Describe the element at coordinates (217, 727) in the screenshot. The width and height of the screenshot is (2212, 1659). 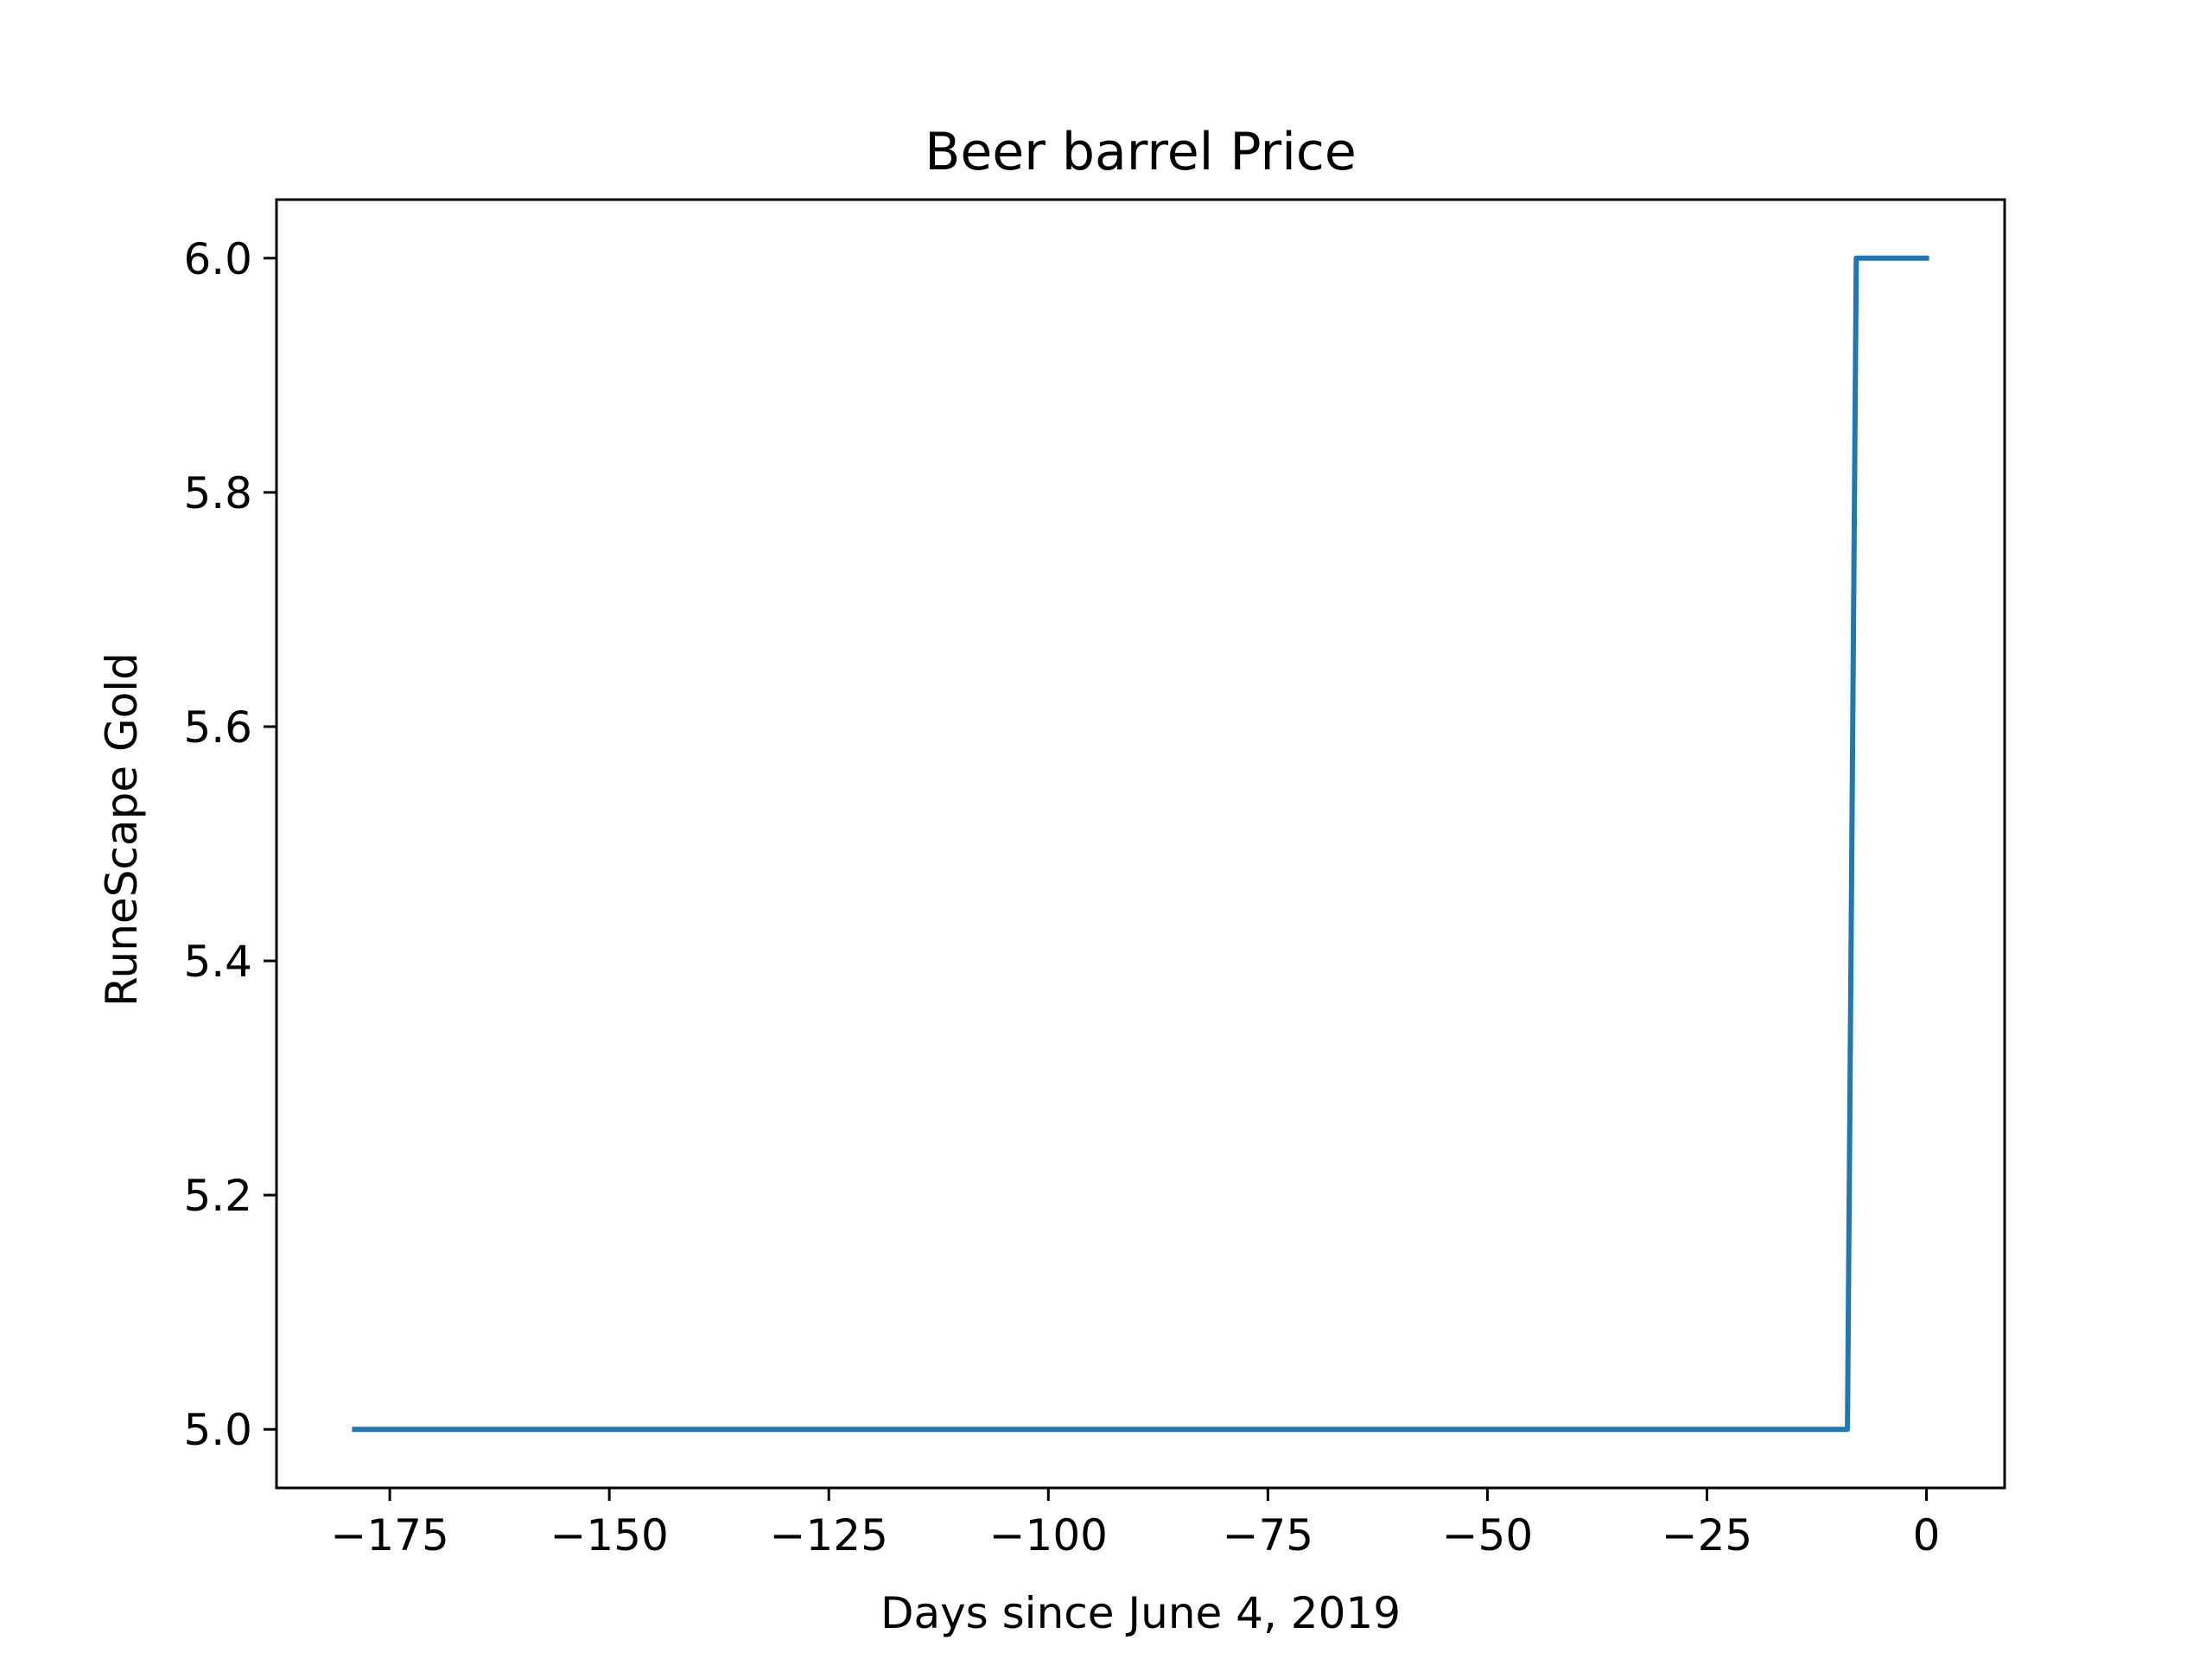
I see `y-tick-label: 5.6` at that location.